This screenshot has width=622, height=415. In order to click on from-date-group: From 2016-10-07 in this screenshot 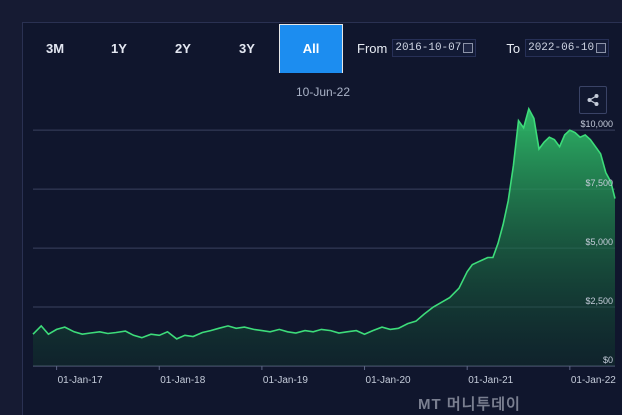, I will do `click(417, 48)`.